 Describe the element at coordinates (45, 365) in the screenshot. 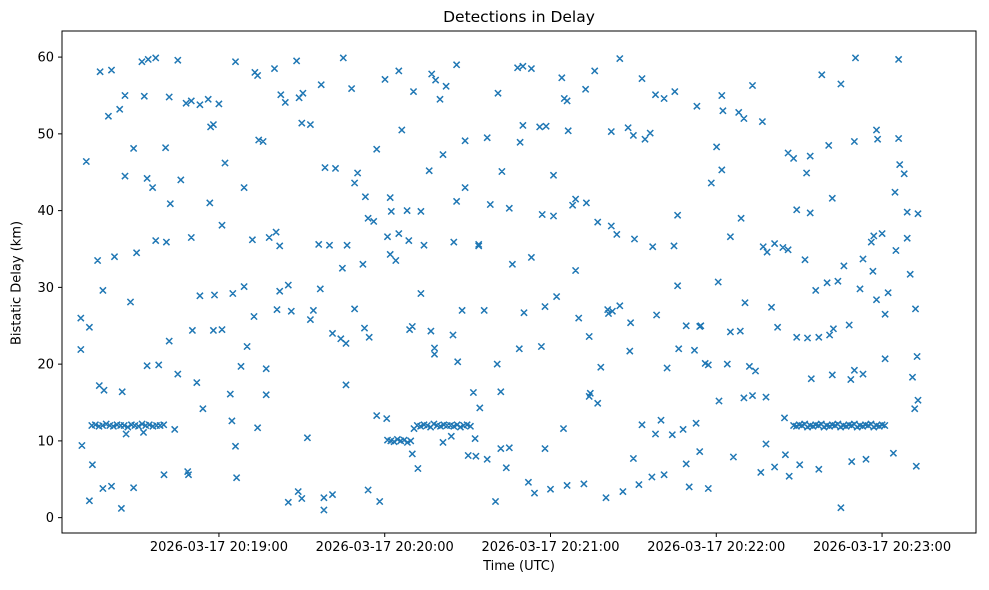

I see `y-tick-label: 20` at that location.